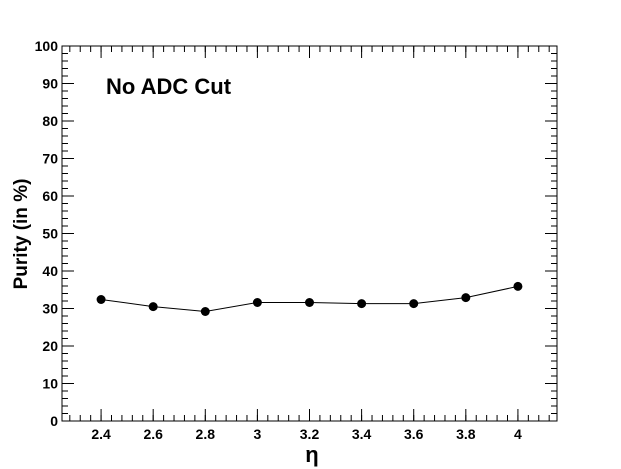  What do you see at coordinates (311, 454) in the screenshot?
I see `x-axis-title: η` at bounding box center [311, 454].